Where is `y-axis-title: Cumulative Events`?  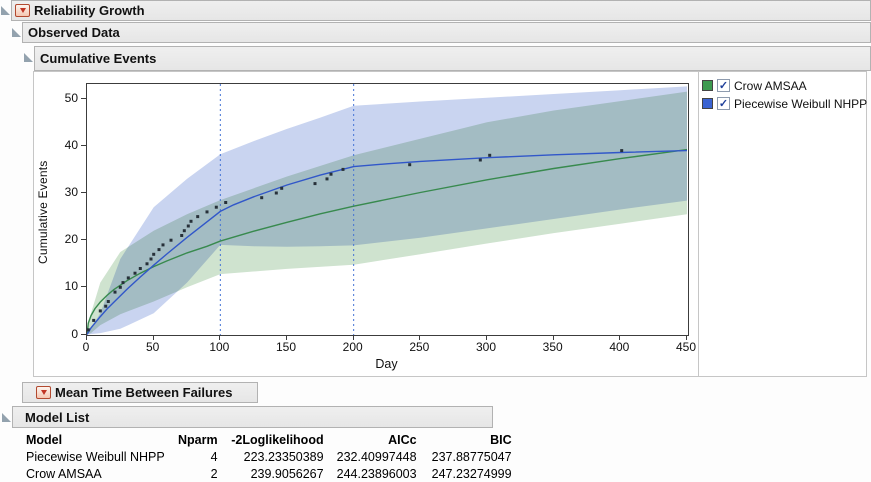
y-axis-title: Cumulative Events is located at coordinates (43, 212).